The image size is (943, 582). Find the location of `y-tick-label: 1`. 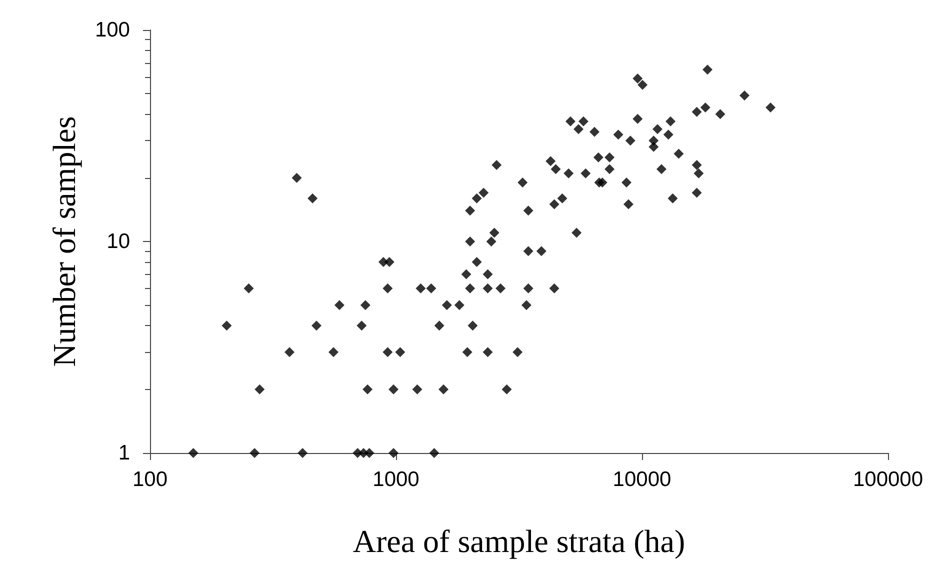

y-tick-label: 1 is located at coordinates (124, 453).